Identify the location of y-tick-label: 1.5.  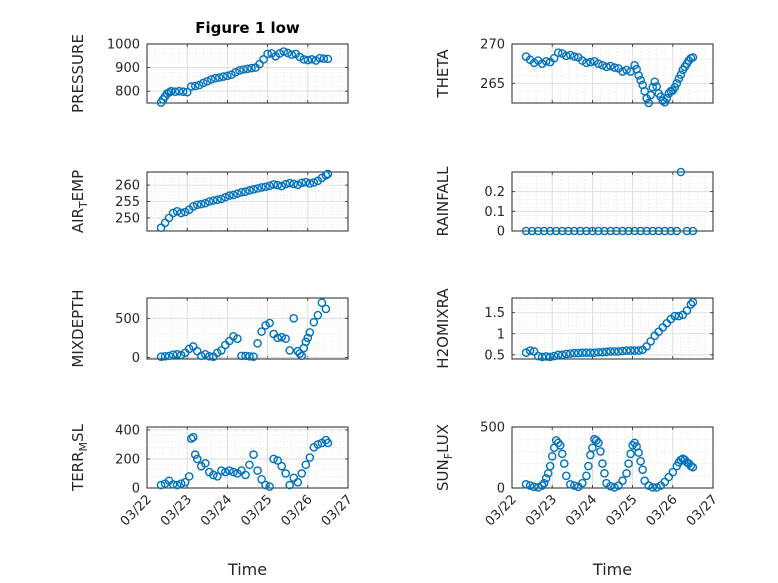
(494, 313).